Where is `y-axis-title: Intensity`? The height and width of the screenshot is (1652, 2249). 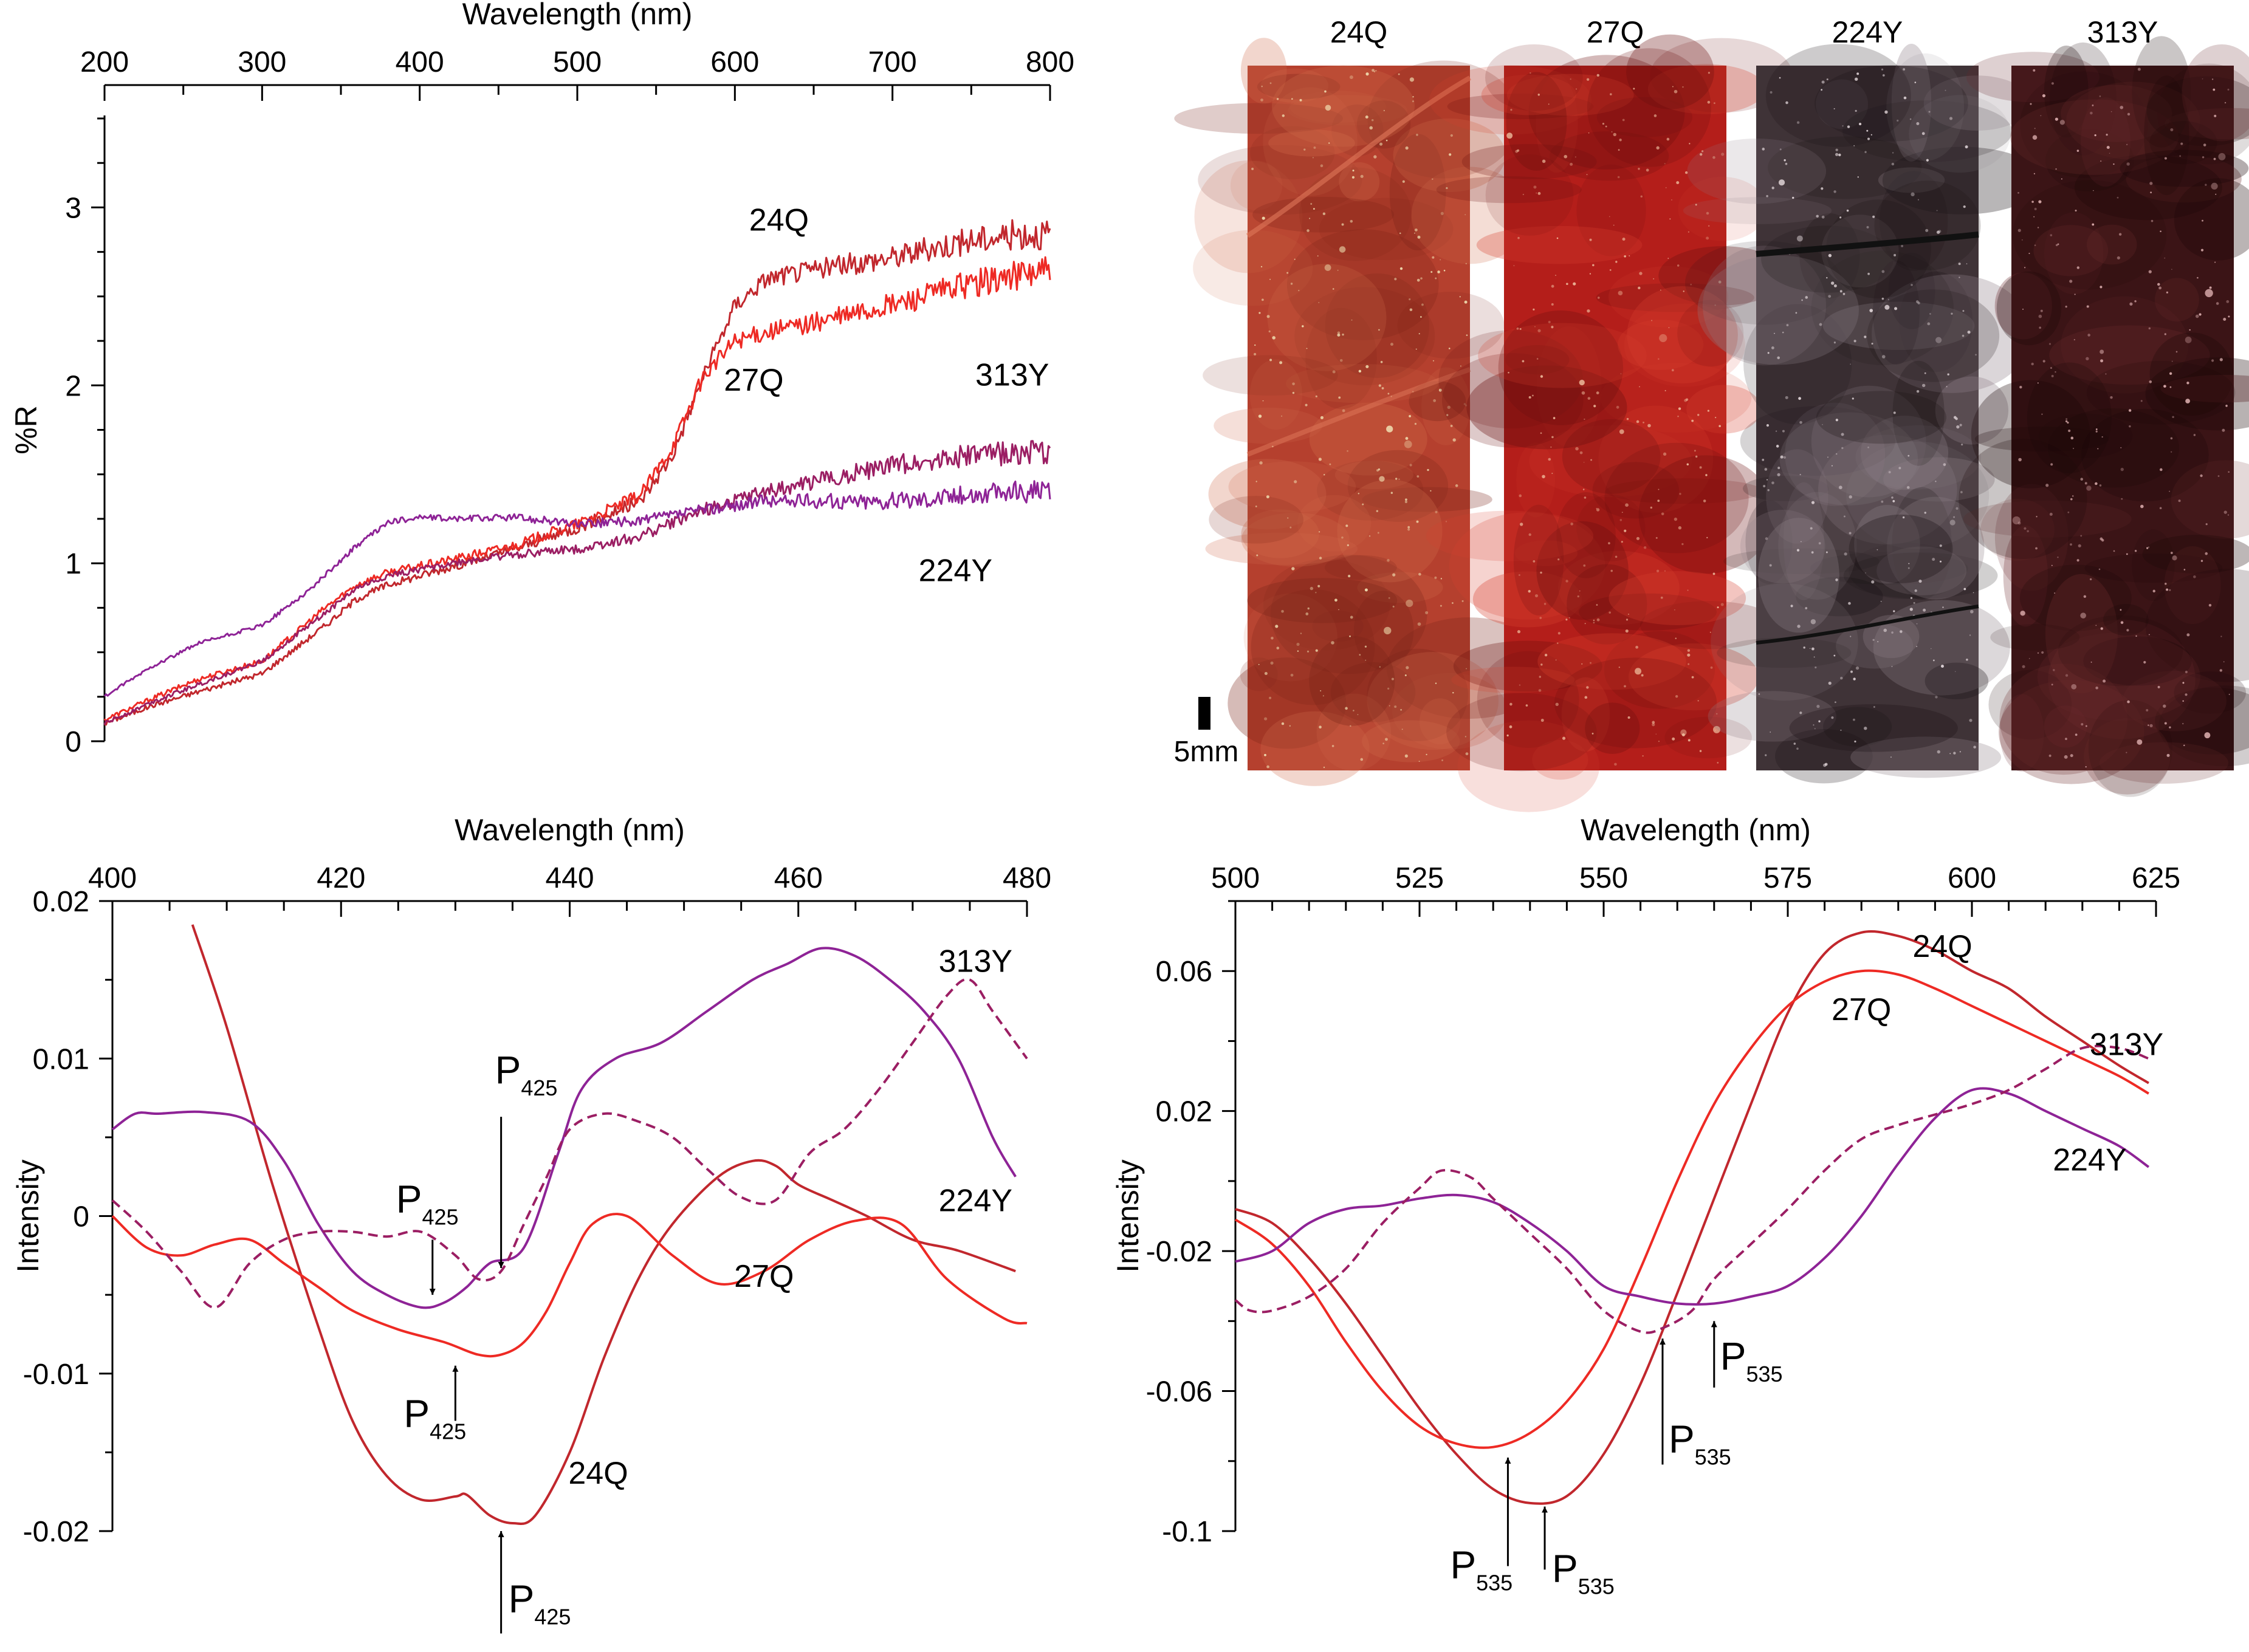 y-axis-title: Intensity is located at coordinates (1128, 1215).